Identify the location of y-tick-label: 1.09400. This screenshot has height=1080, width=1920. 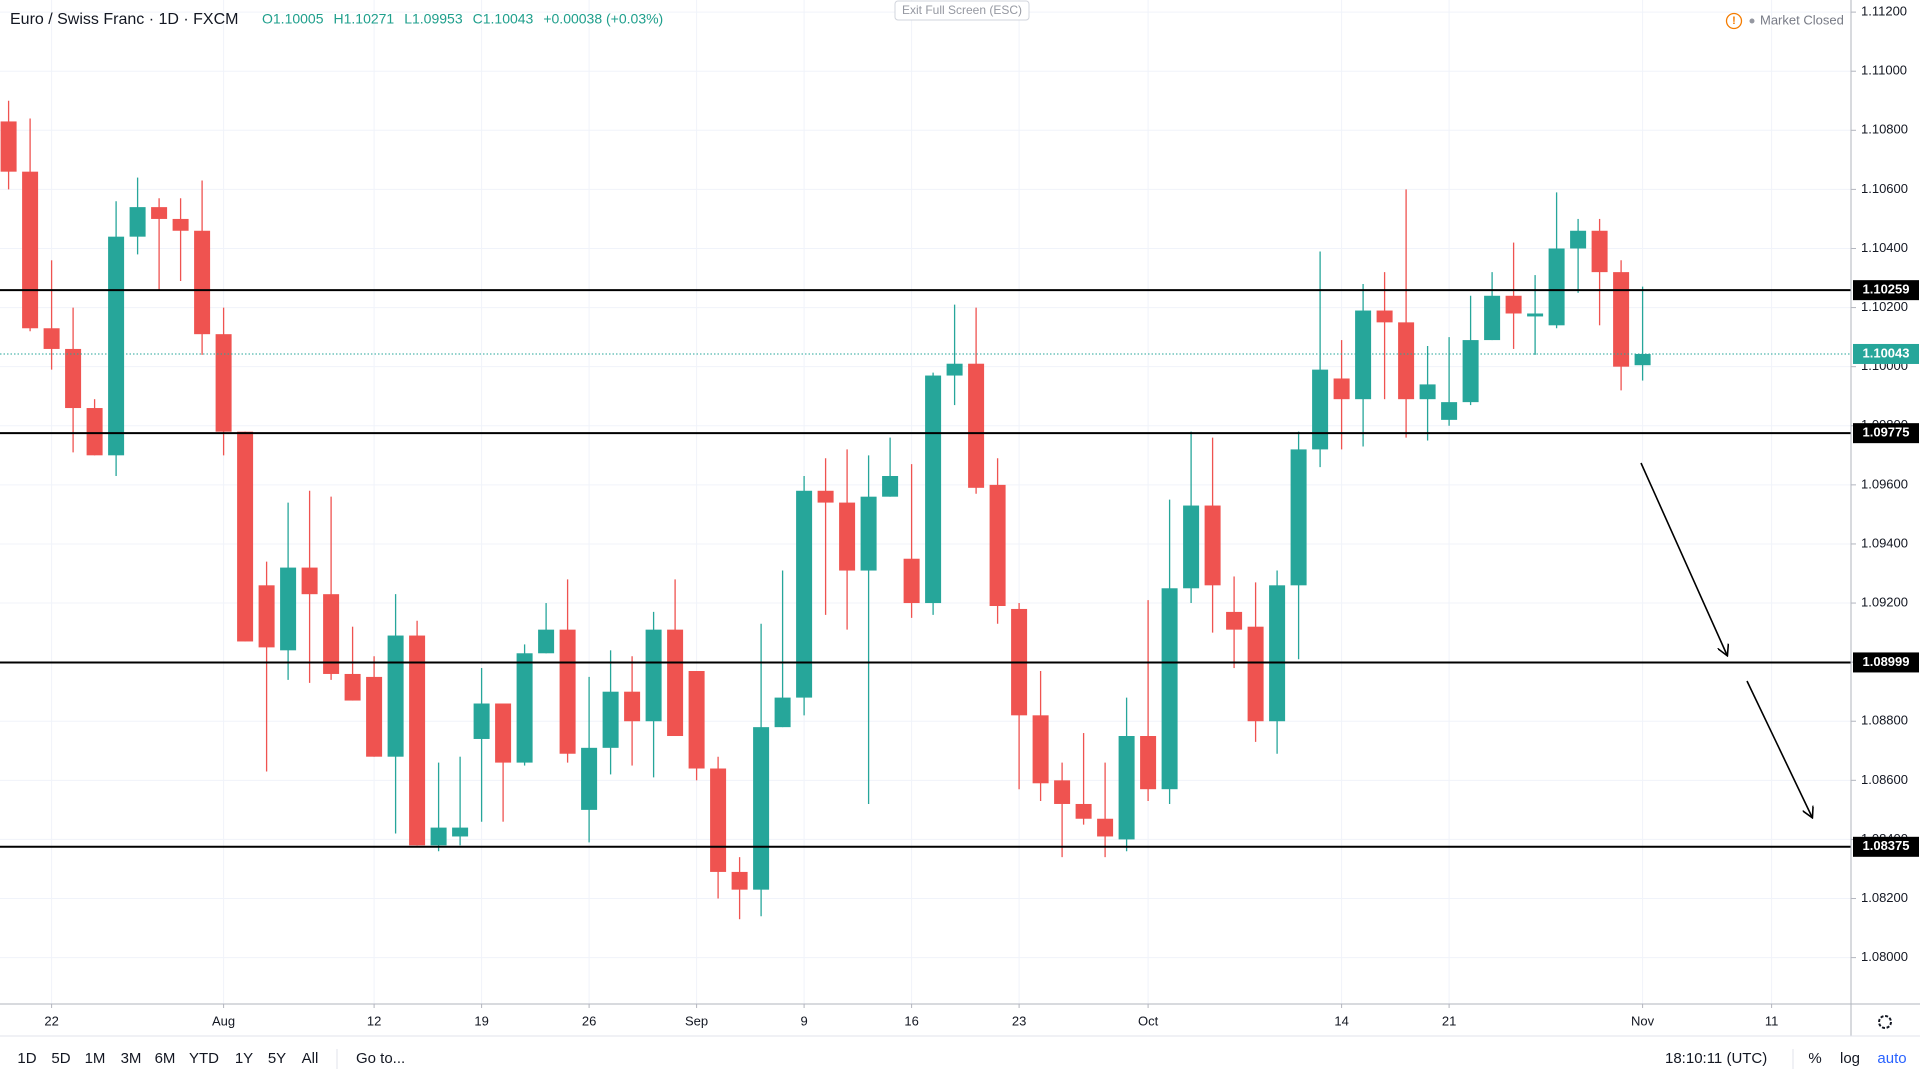
(1884, 542).